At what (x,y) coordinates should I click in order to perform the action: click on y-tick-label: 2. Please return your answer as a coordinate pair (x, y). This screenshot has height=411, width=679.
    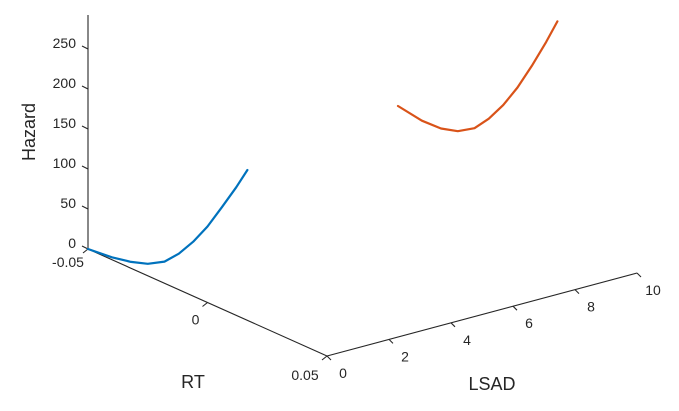
    Looking at the image, I should click on (405, 356).